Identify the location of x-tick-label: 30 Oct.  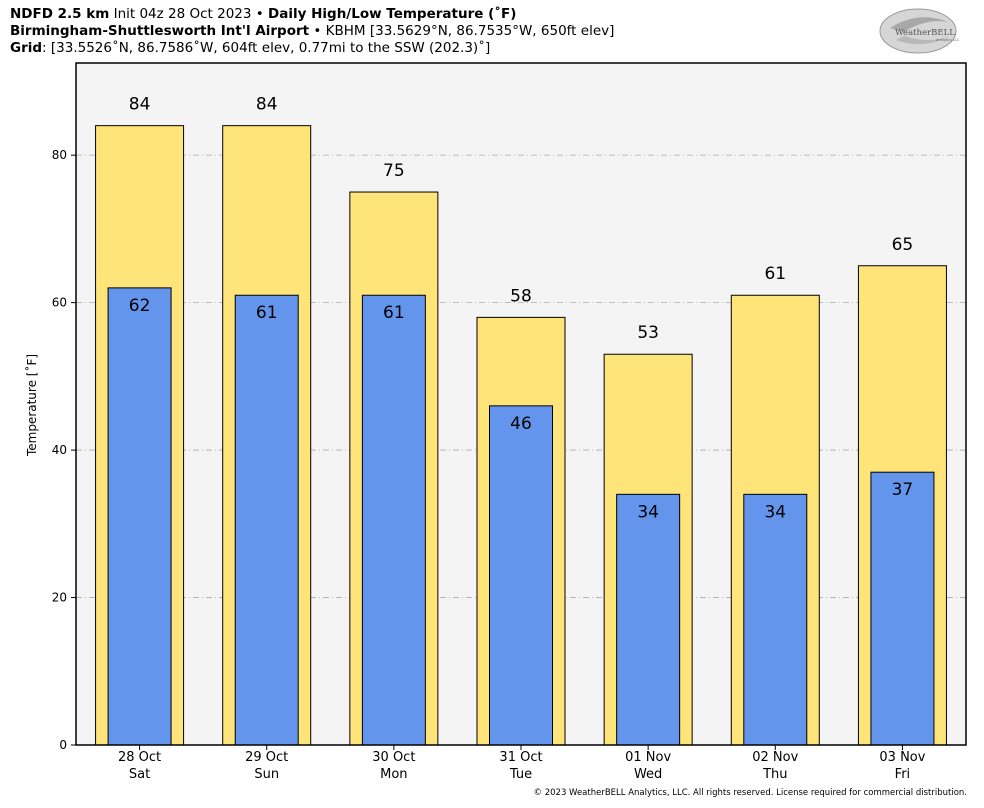
(393, 757).